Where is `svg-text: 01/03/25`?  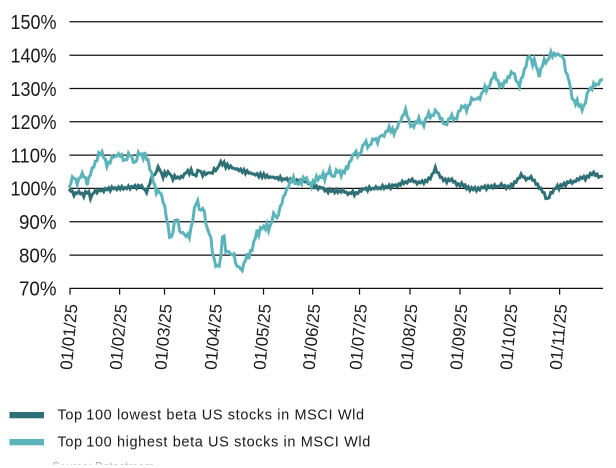 svg-text: 01/03/25 is located at coordinates (163, 336).